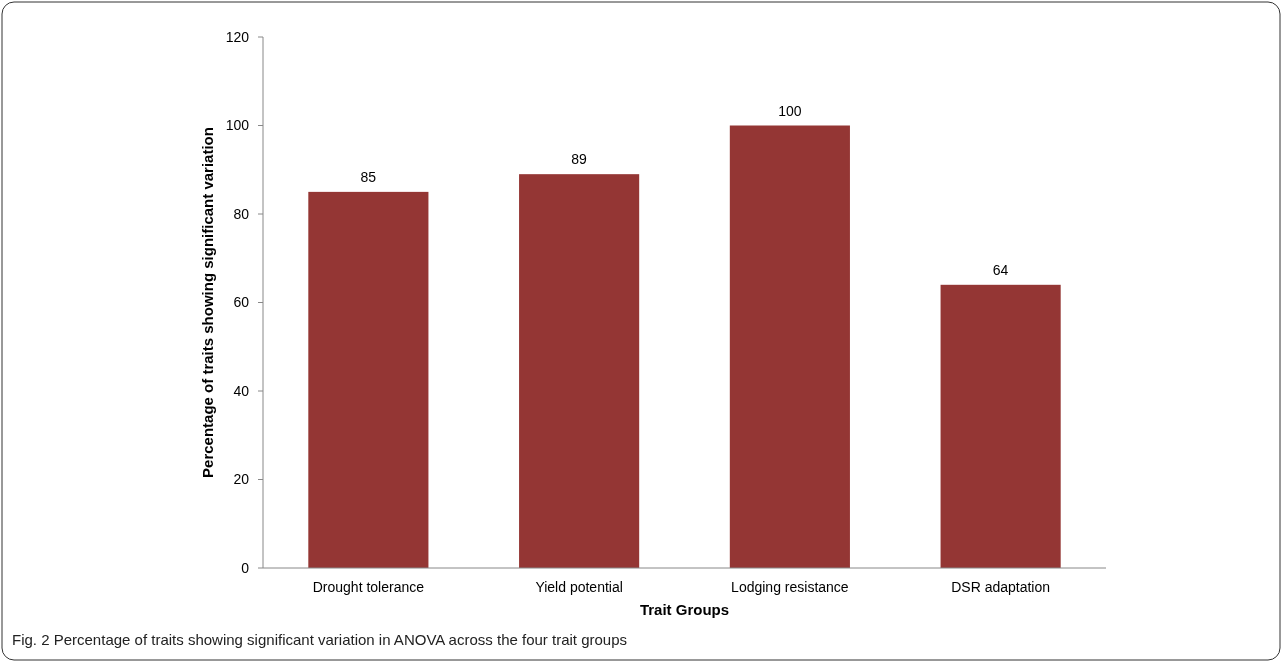 This screenshot has height=662, width=1282. What do you see at coordinates (320, 639) in the screenshot?
I see `caption: Fig. 2 Percentage of traits showing significant variation in ANOVA across the four trait groups` at bounding box center [320, 639].